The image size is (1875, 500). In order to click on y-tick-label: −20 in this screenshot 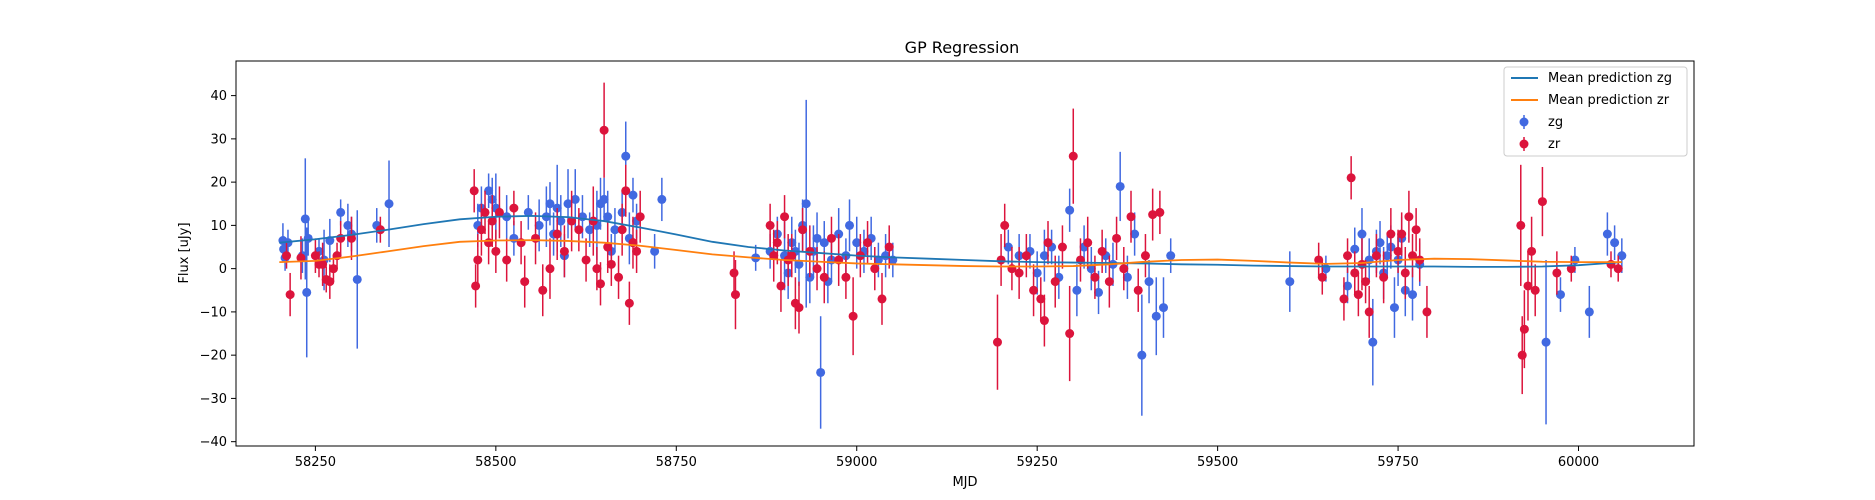, I will do `click(213, 356)`.